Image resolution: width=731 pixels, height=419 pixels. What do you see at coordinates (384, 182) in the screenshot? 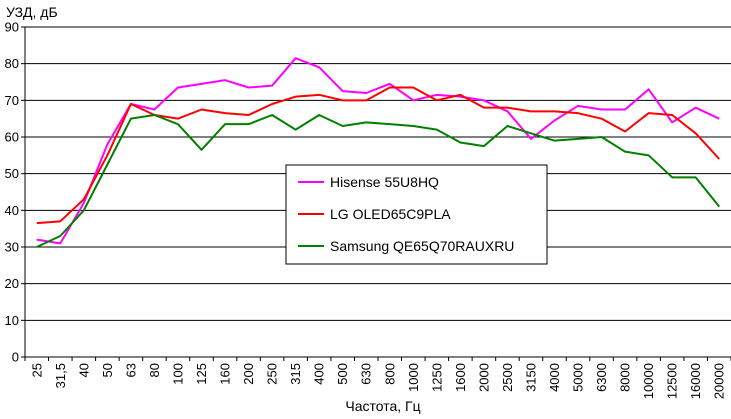
I see `legend-label: Hisense 55U8HQ` at bounding box center [384, 182].